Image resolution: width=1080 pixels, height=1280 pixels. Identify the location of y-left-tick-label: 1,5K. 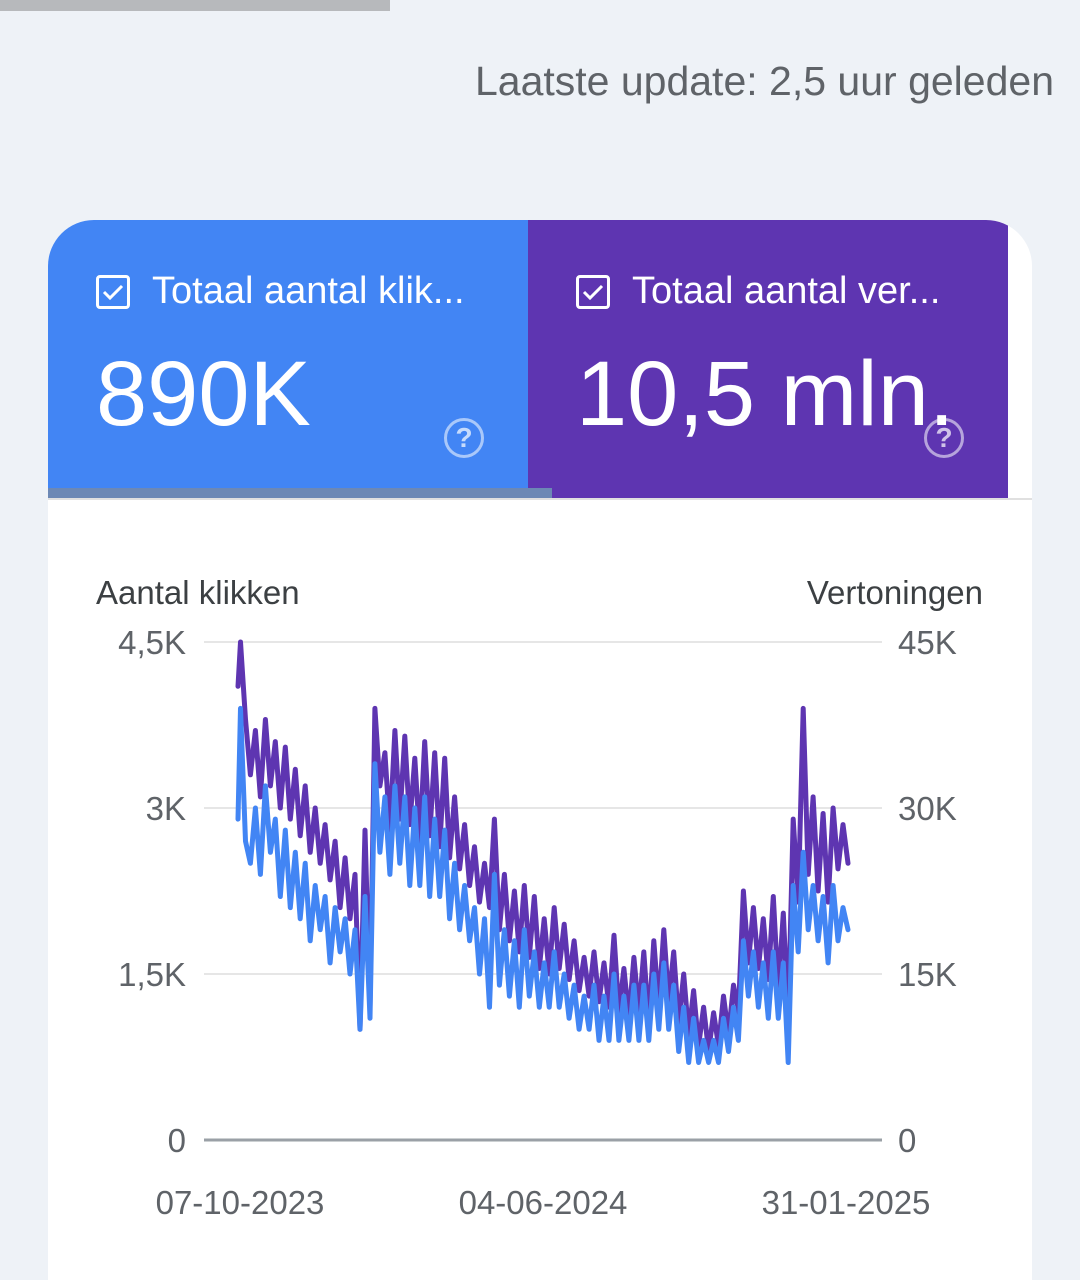
(152, 974).